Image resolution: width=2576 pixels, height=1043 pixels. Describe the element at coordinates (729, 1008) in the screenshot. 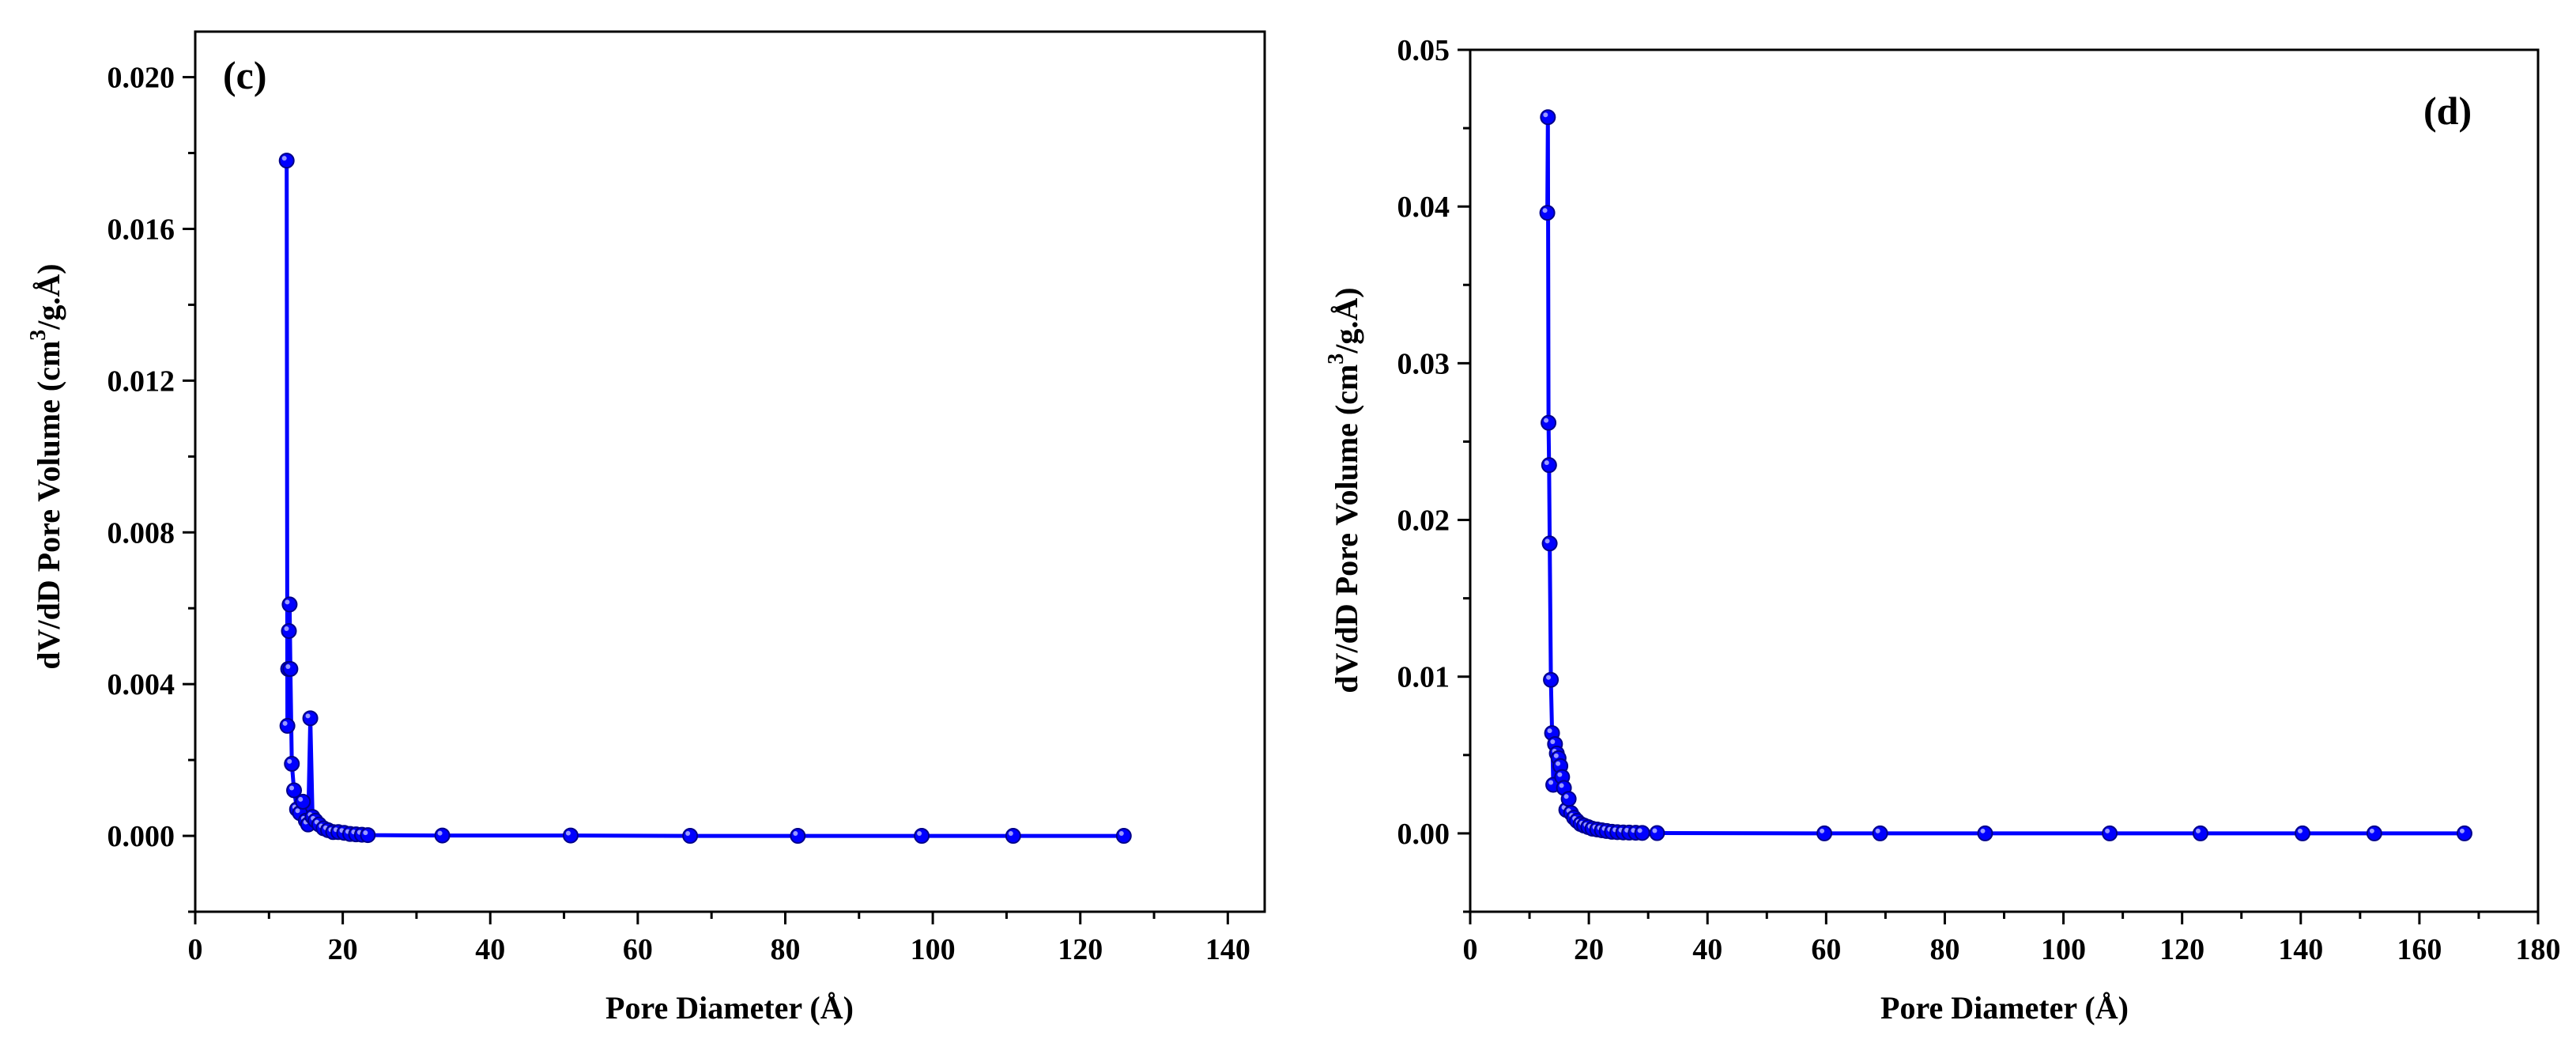

I see `x-axis-title: Pore Diameter (Å)` at that location.